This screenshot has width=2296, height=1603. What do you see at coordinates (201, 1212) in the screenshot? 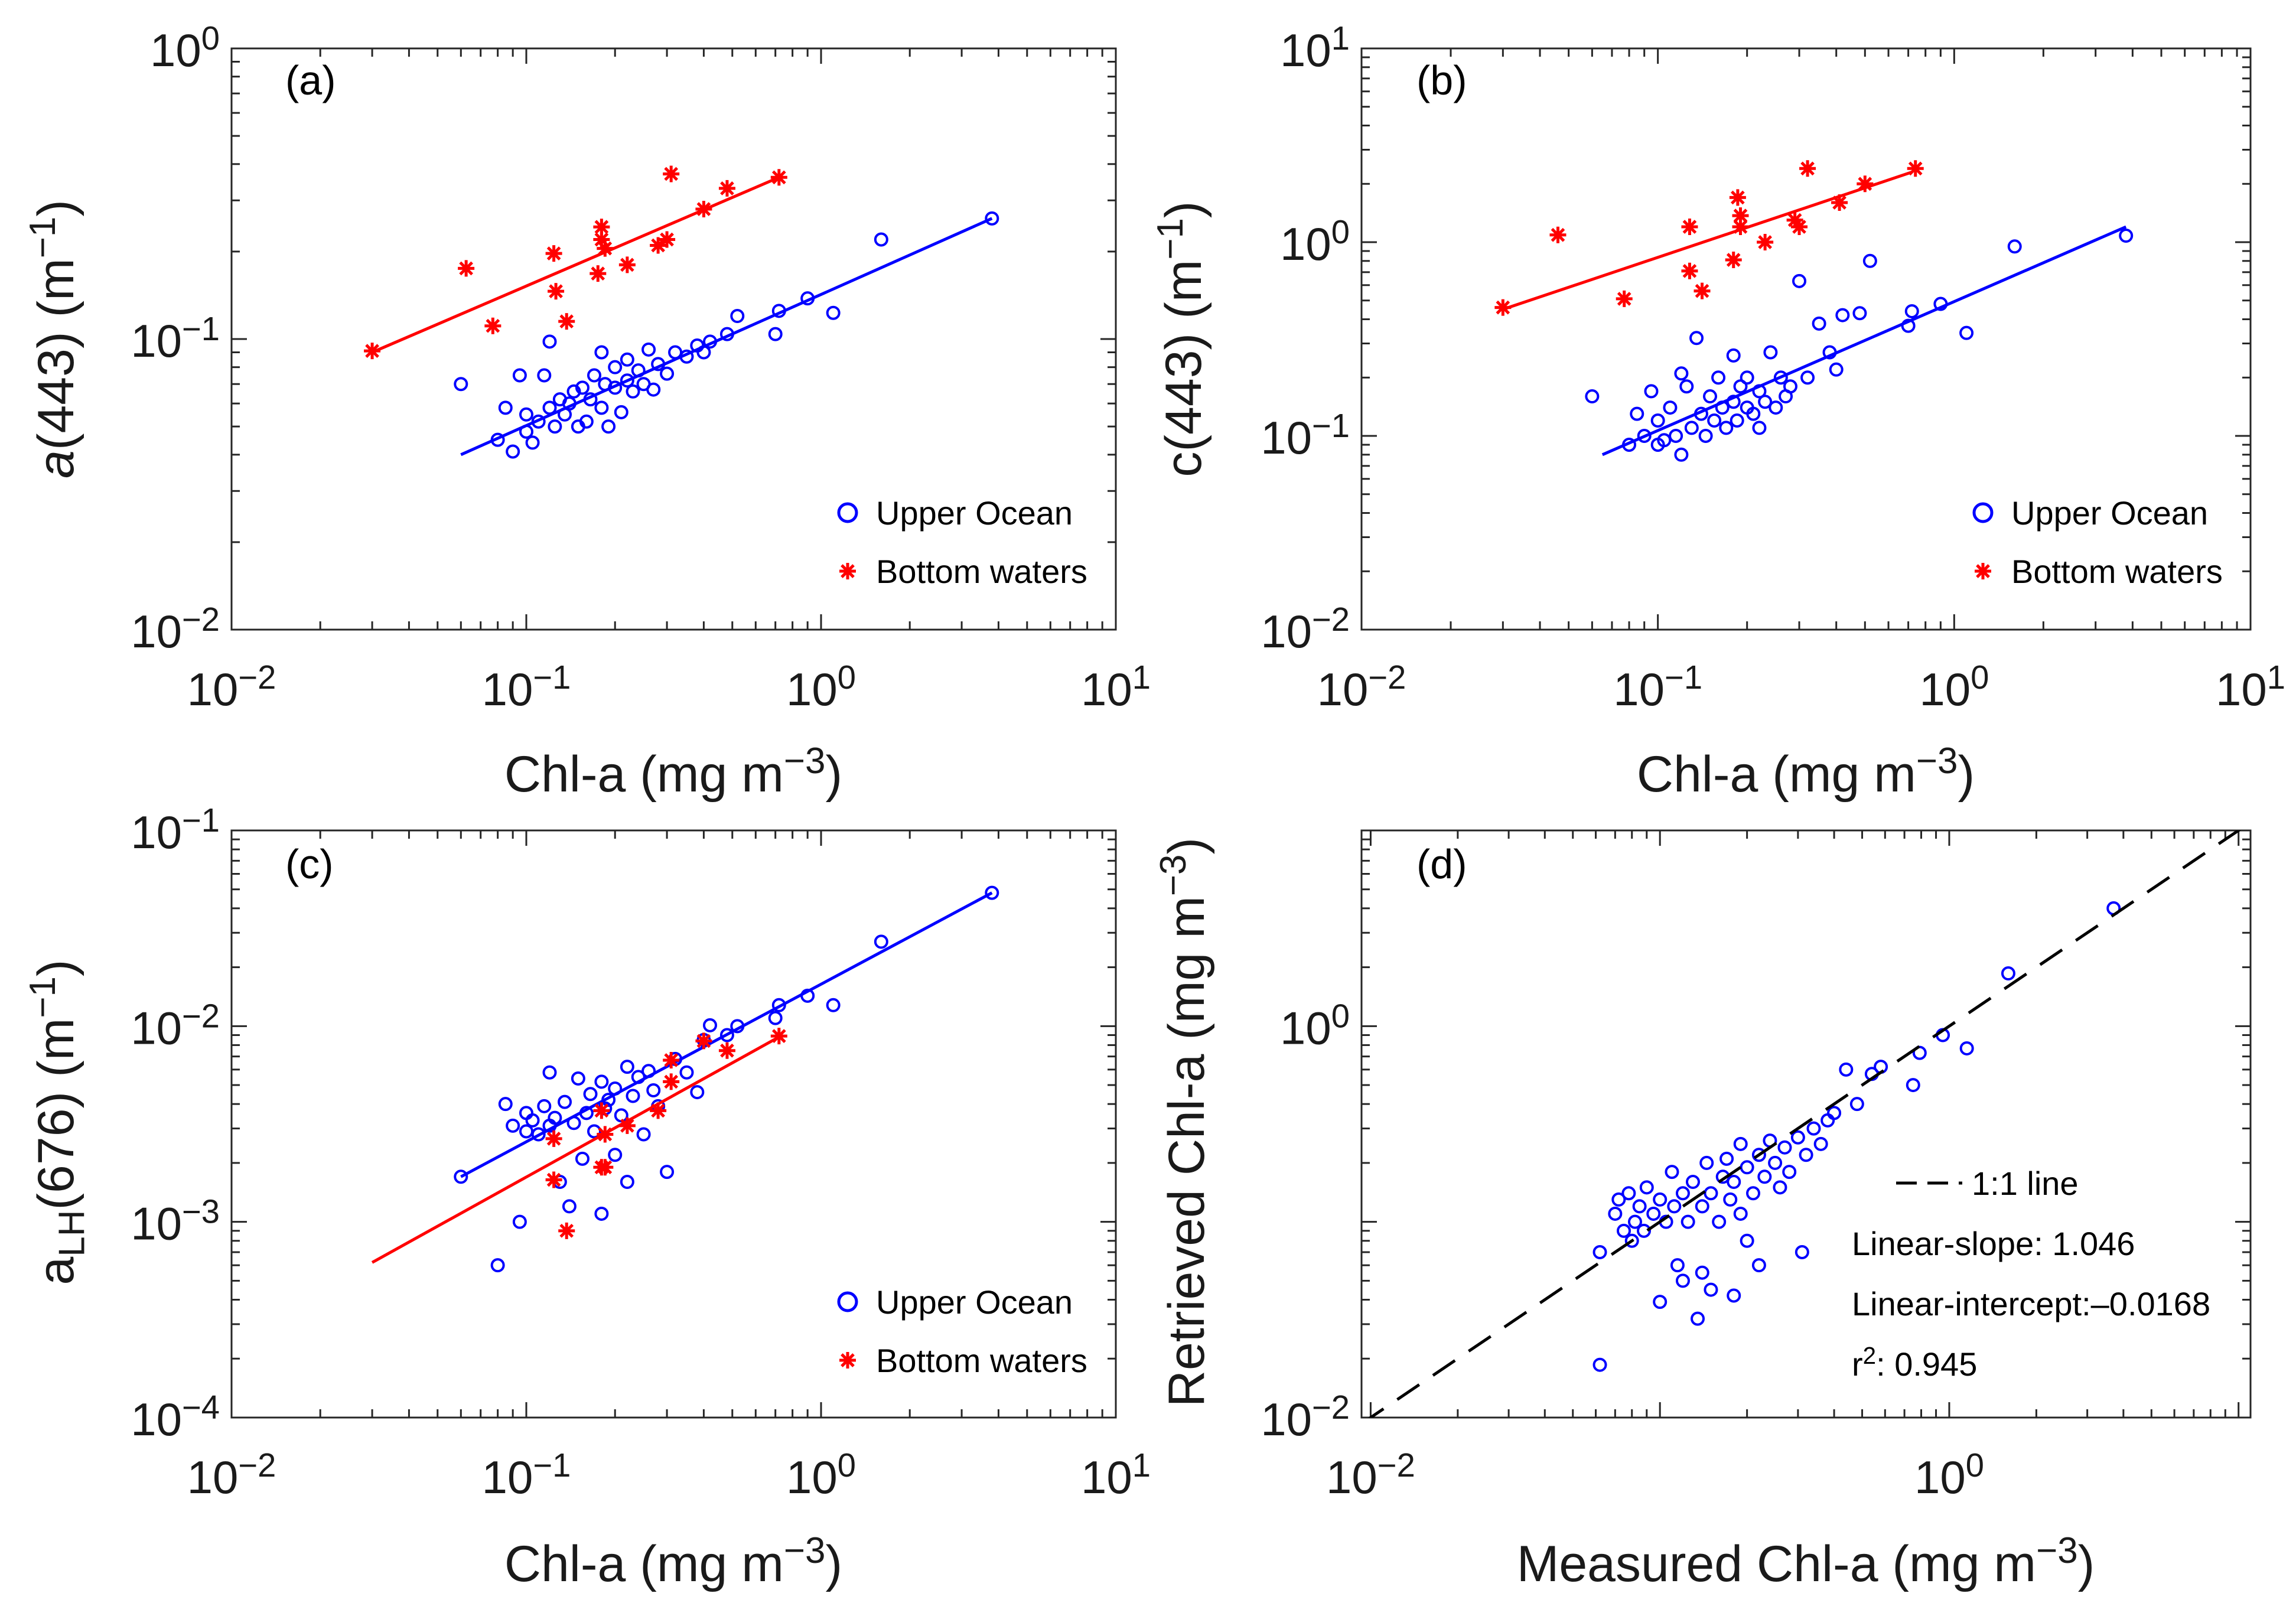
I see `y-tick-label-part: −3` at bounding box center [201, 1212].